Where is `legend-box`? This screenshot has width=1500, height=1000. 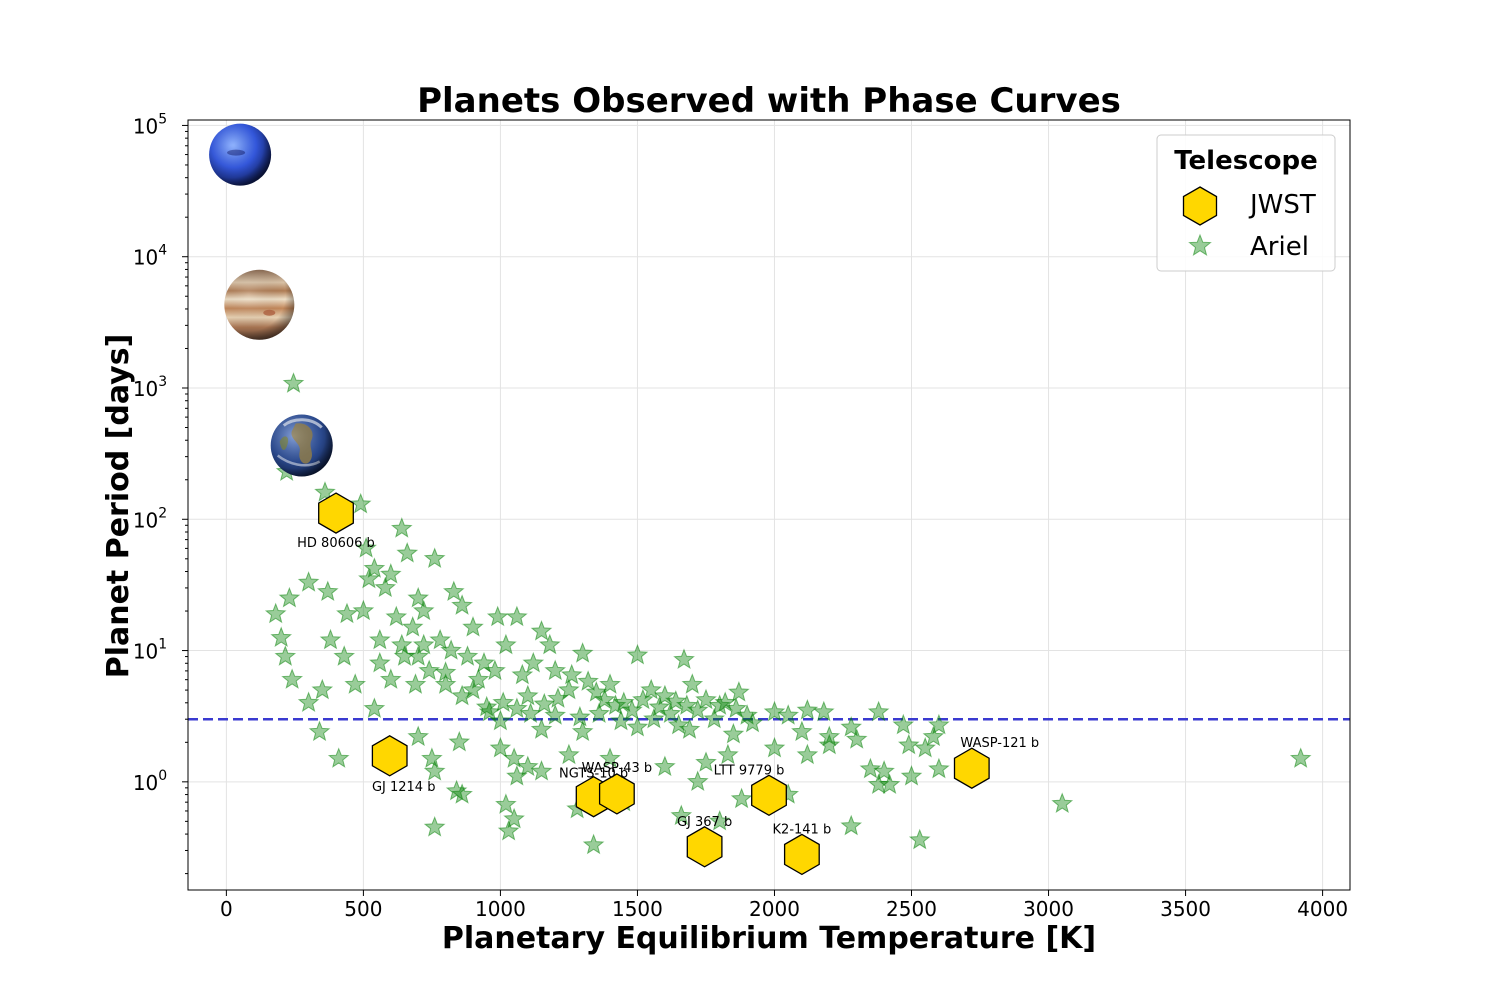
legend-box is located at coordinates (1246, 203).